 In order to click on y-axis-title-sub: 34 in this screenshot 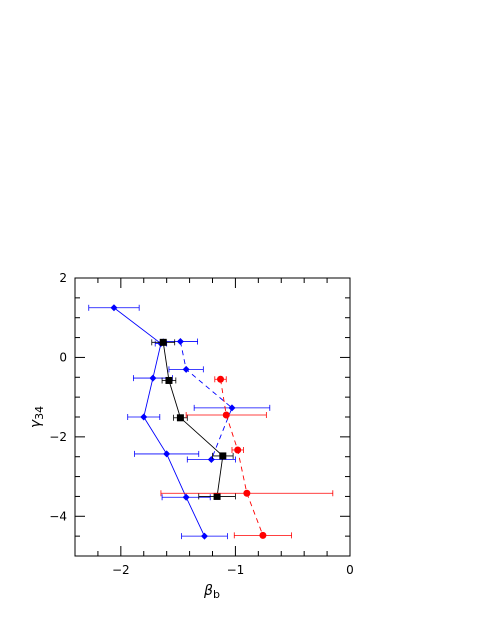, I will do `click(39, 413)`.